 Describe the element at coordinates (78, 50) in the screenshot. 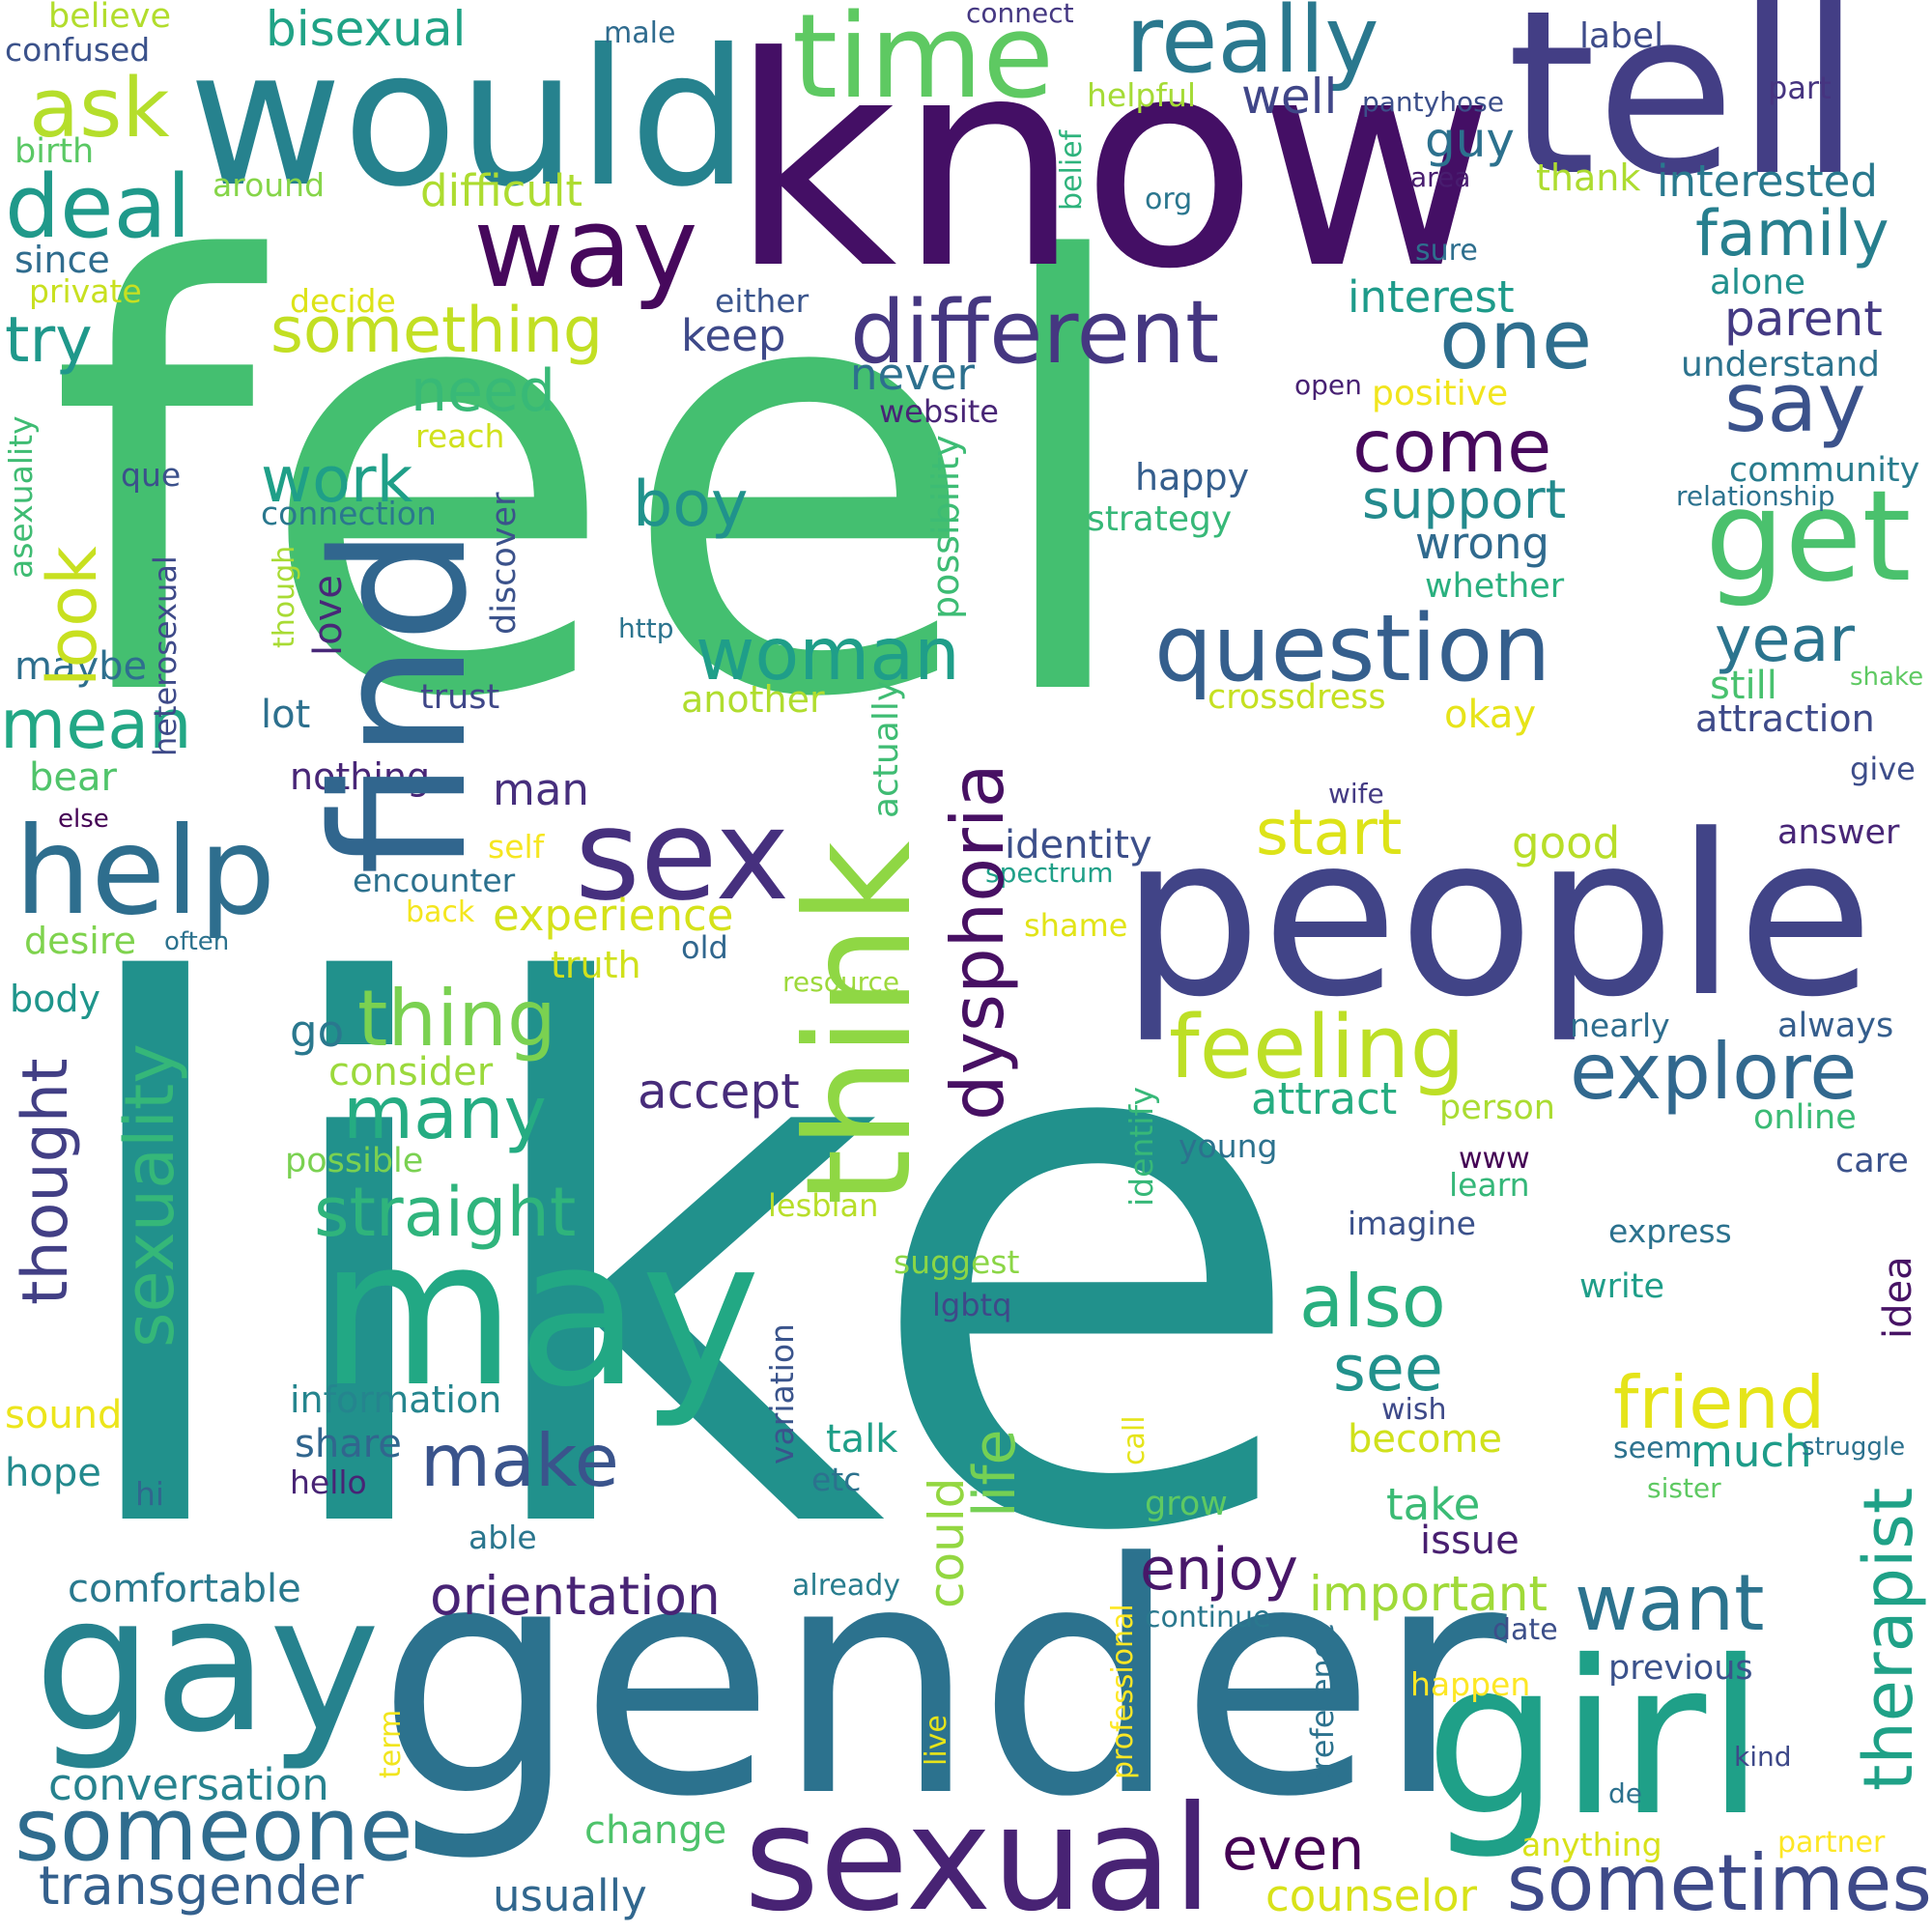

I see `word-confused: confused` at that location.